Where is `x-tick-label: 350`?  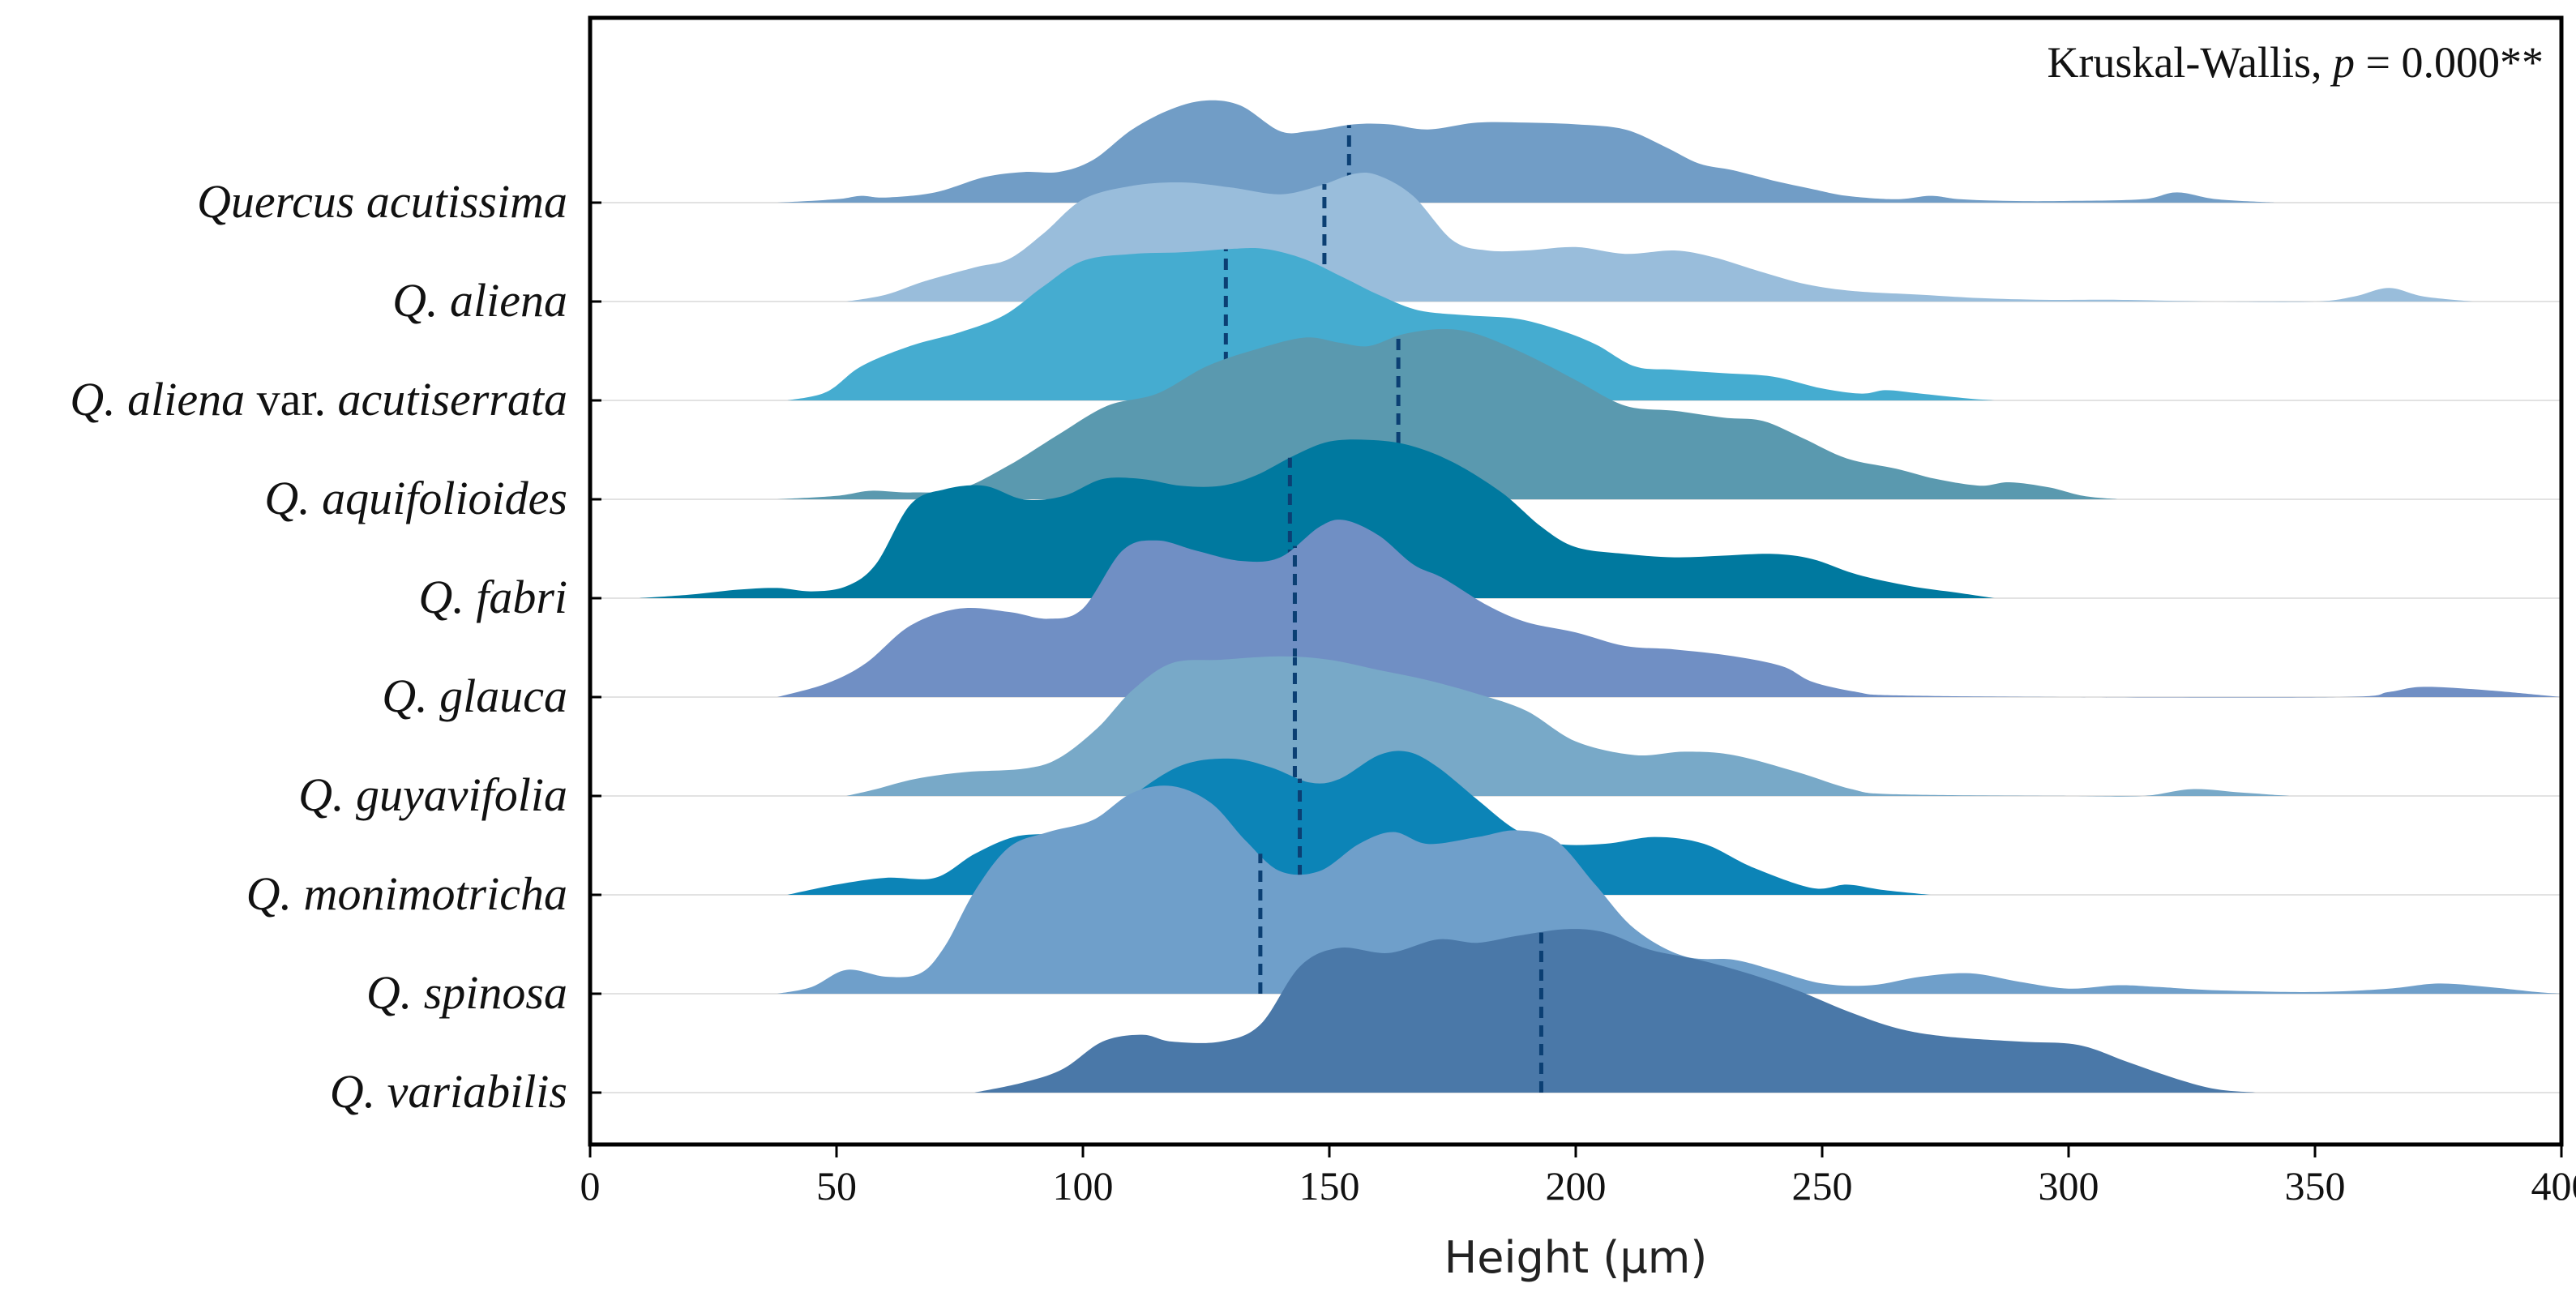
x-tick-label: 350 is located at coordinates (2315, 1186).